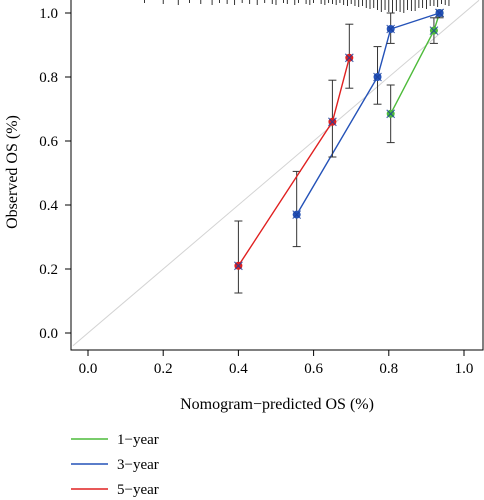  Describe the element at coordinates (12, 172) in the screenshot. I see `y-axis-title: Observed OS (%)` at that location.